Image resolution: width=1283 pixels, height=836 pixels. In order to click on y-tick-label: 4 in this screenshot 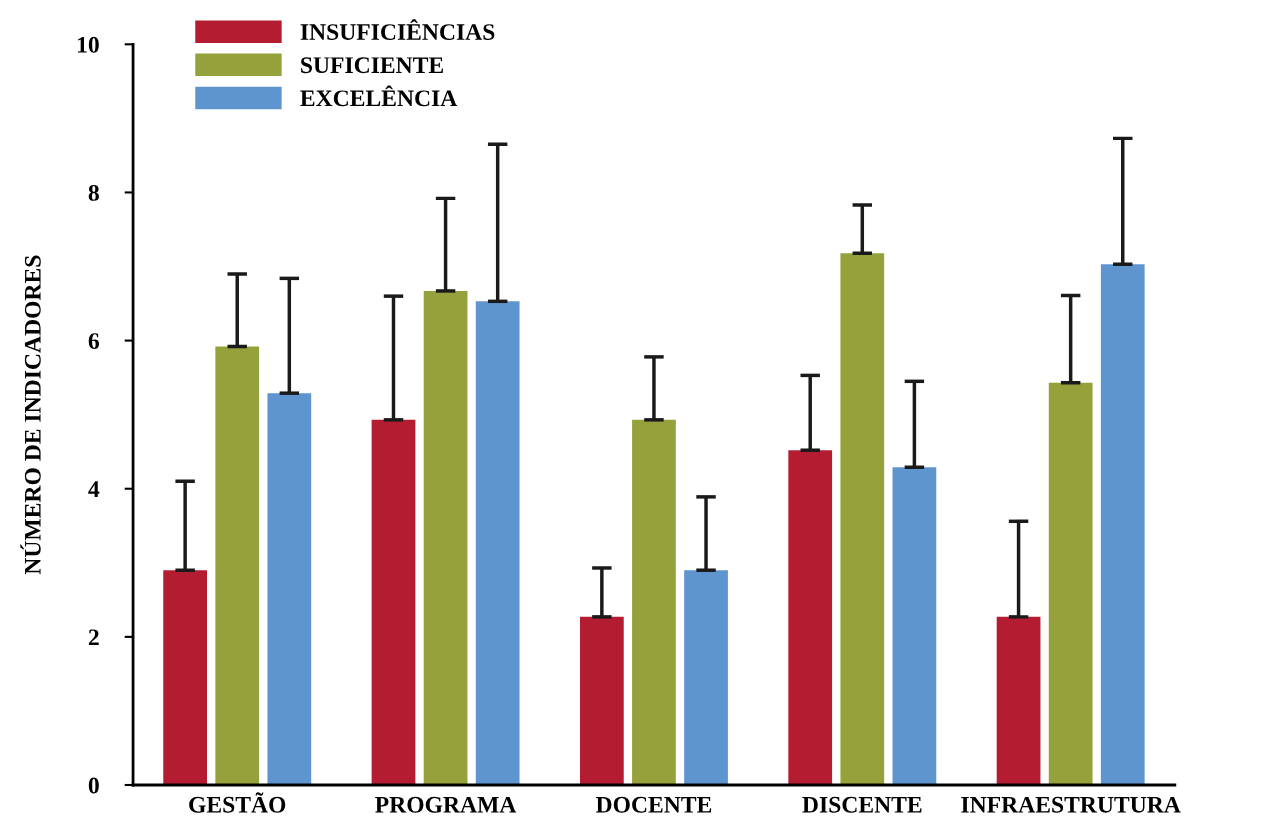, I will do `click(94, 489)`.